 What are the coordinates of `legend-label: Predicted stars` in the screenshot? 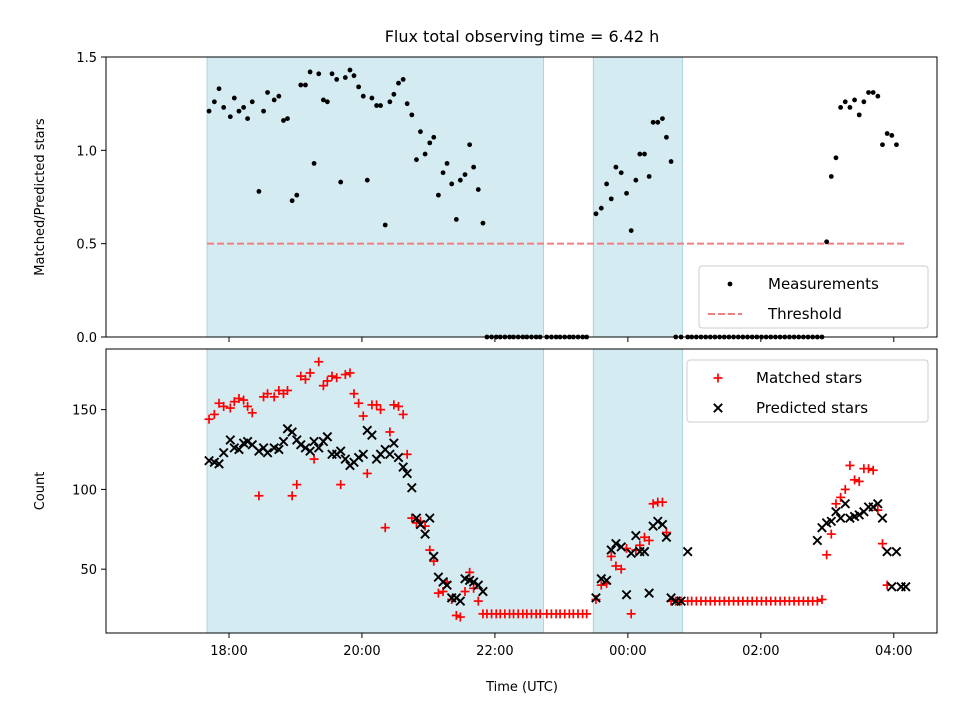 It's located at (812, 408).